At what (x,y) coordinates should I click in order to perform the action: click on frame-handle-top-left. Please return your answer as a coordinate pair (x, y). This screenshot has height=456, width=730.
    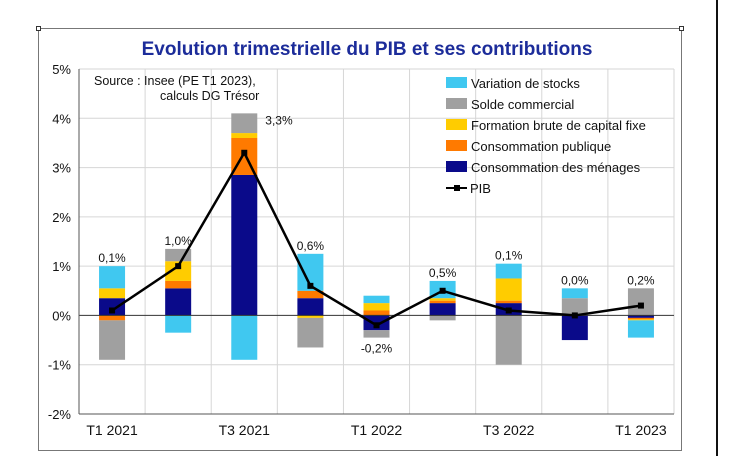
    Looking at the image, I should click on (38, 28).